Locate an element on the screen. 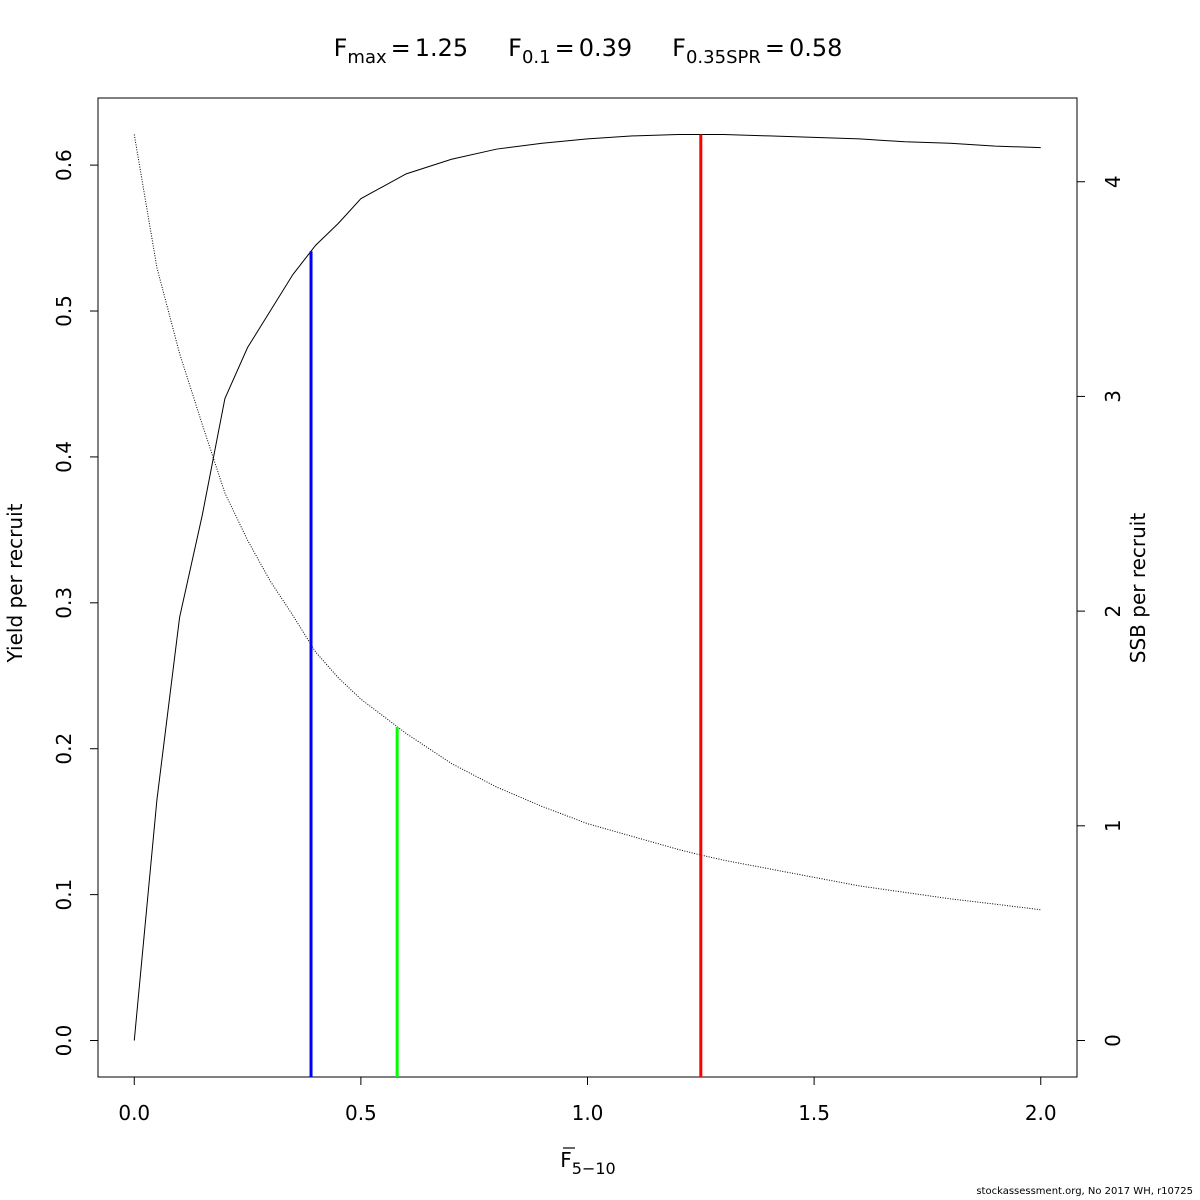  x-tick-label: 0.0 is located at coordinates (134, 1113).